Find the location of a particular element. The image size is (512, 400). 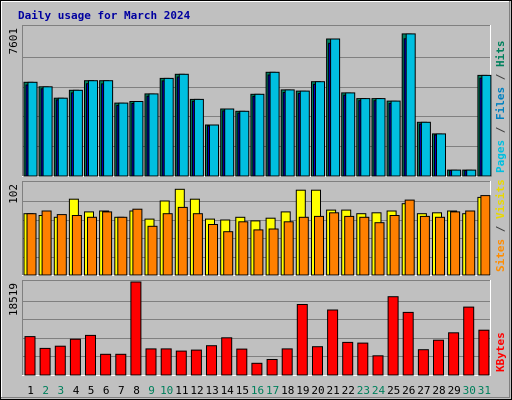

day-label: 26 is located at coordinates (408, 390).